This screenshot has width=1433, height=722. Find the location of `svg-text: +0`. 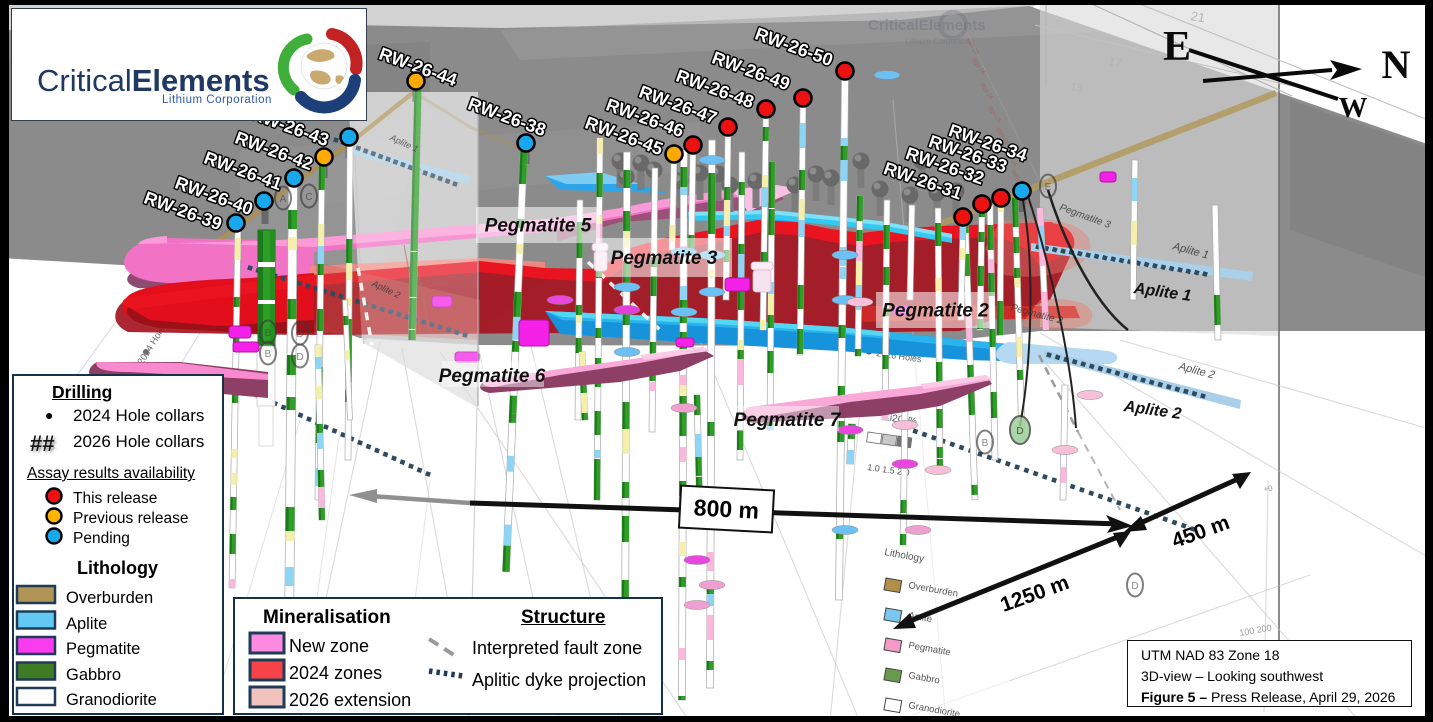

svg-text: +0 is located at coordinates (1268, 488).